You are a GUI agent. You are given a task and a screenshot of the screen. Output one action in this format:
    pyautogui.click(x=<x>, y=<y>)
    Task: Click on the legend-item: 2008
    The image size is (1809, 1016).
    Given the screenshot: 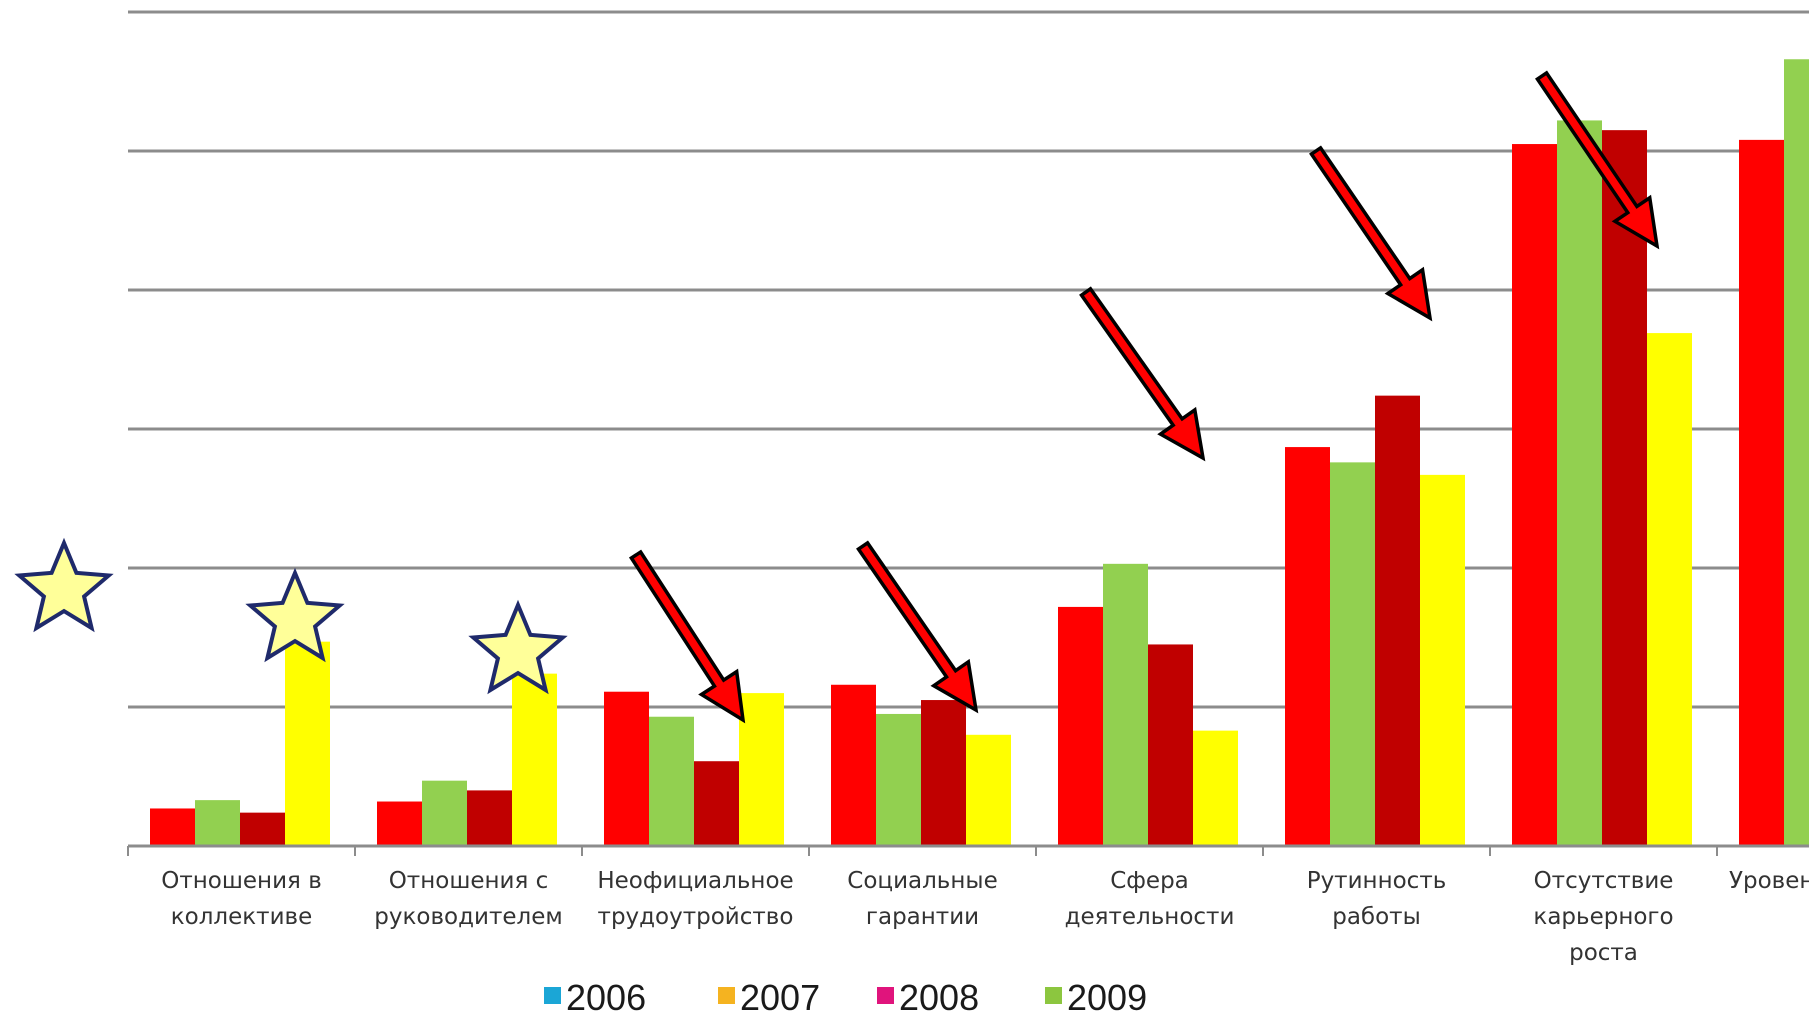 What is the action you would take?
    pyautogui.click(x=928, y=996)
    